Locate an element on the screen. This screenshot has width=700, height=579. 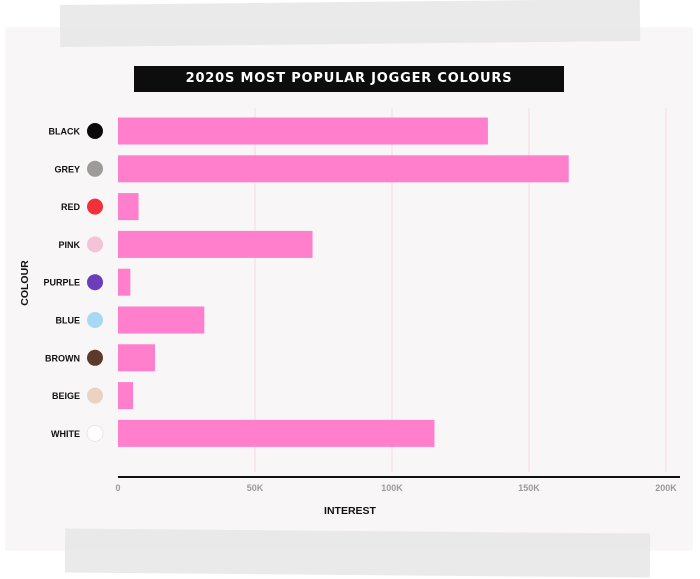
colour-swatches is located at coordinates (95, 282).